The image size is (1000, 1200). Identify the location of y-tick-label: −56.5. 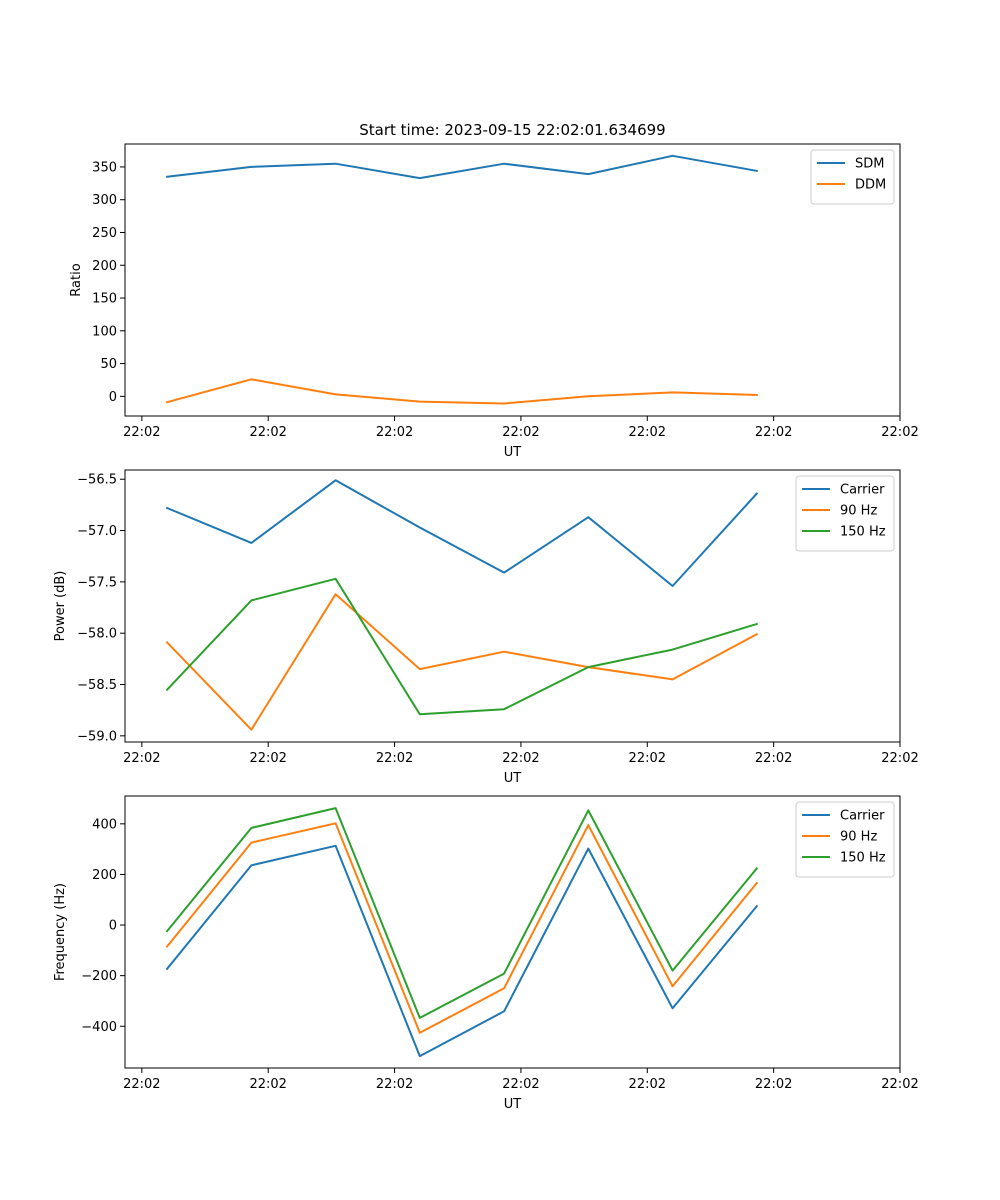
(97, 480).